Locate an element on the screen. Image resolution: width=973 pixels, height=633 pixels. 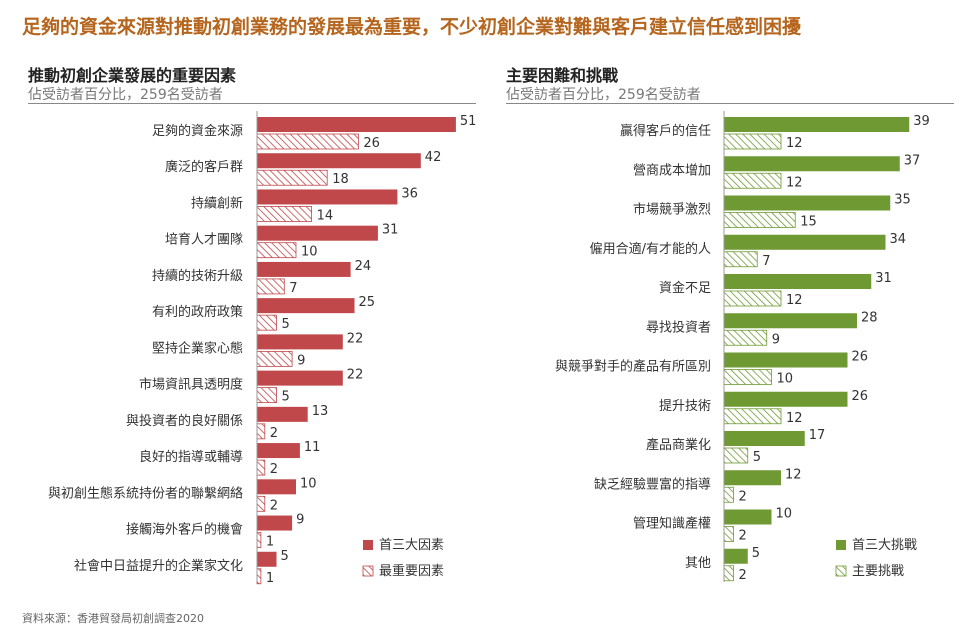
right-chart-rule is located at coordinates (730, 103).